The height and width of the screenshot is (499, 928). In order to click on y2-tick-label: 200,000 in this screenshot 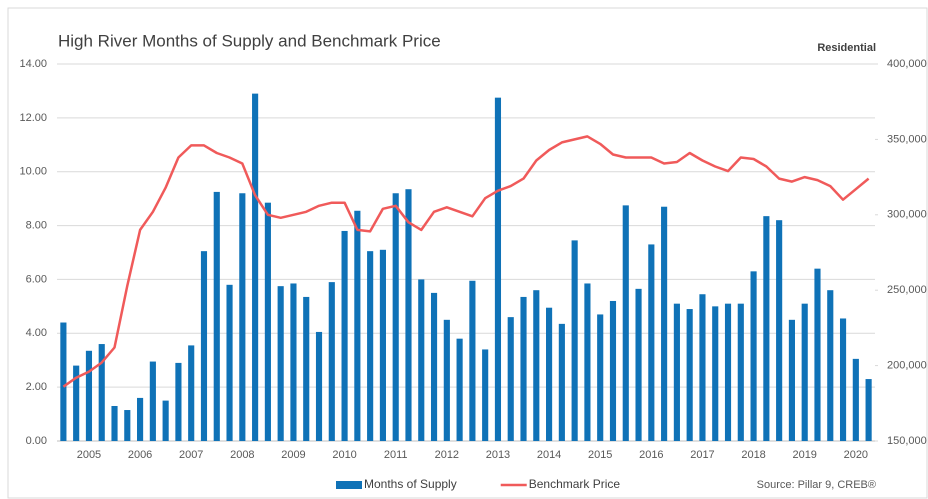, I will do `click(907, 366)`.